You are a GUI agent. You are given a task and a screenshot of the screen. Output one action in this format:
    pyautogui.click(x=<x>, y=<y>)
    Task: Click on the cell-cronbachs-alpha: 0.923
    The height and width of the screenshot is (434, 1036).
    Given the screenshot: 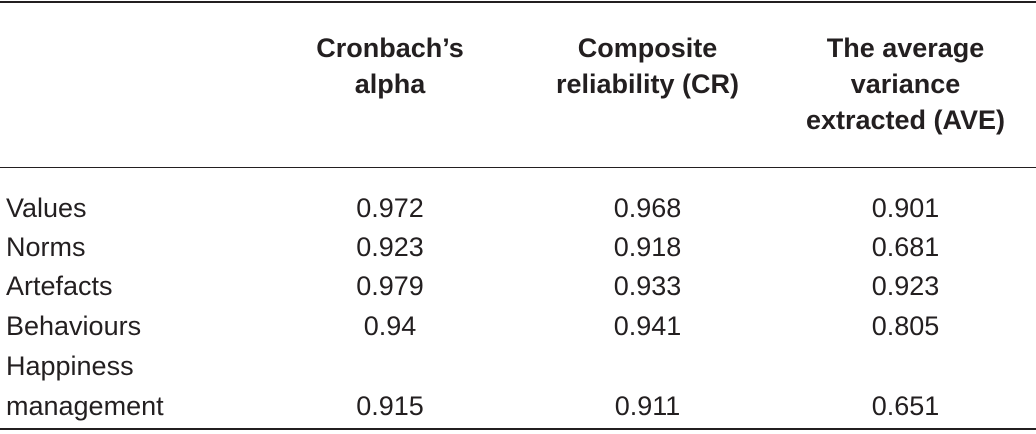 What is the action you would take?
    pyautogui.click(x=390, y=247)
    